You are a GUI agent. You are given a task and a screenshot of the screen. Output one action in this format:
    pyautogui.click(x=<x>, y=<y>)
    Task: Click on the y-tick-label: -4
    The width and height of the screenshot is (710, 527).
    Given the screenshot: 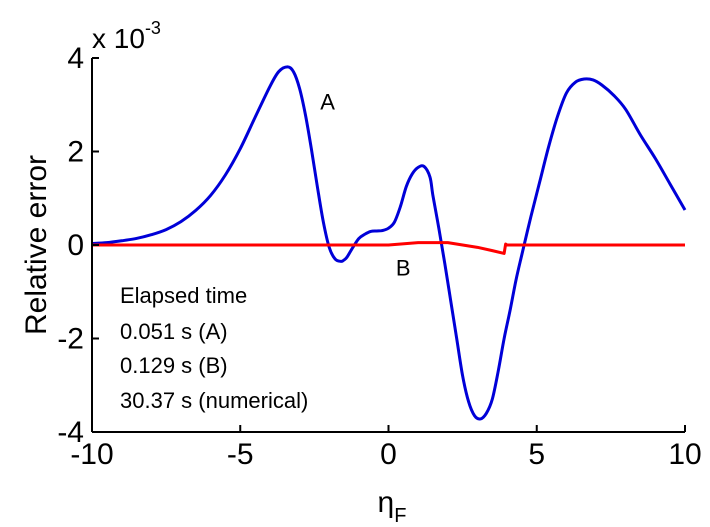 What is the action you would take?
    pyautogui.click(x=70, y=432)
    